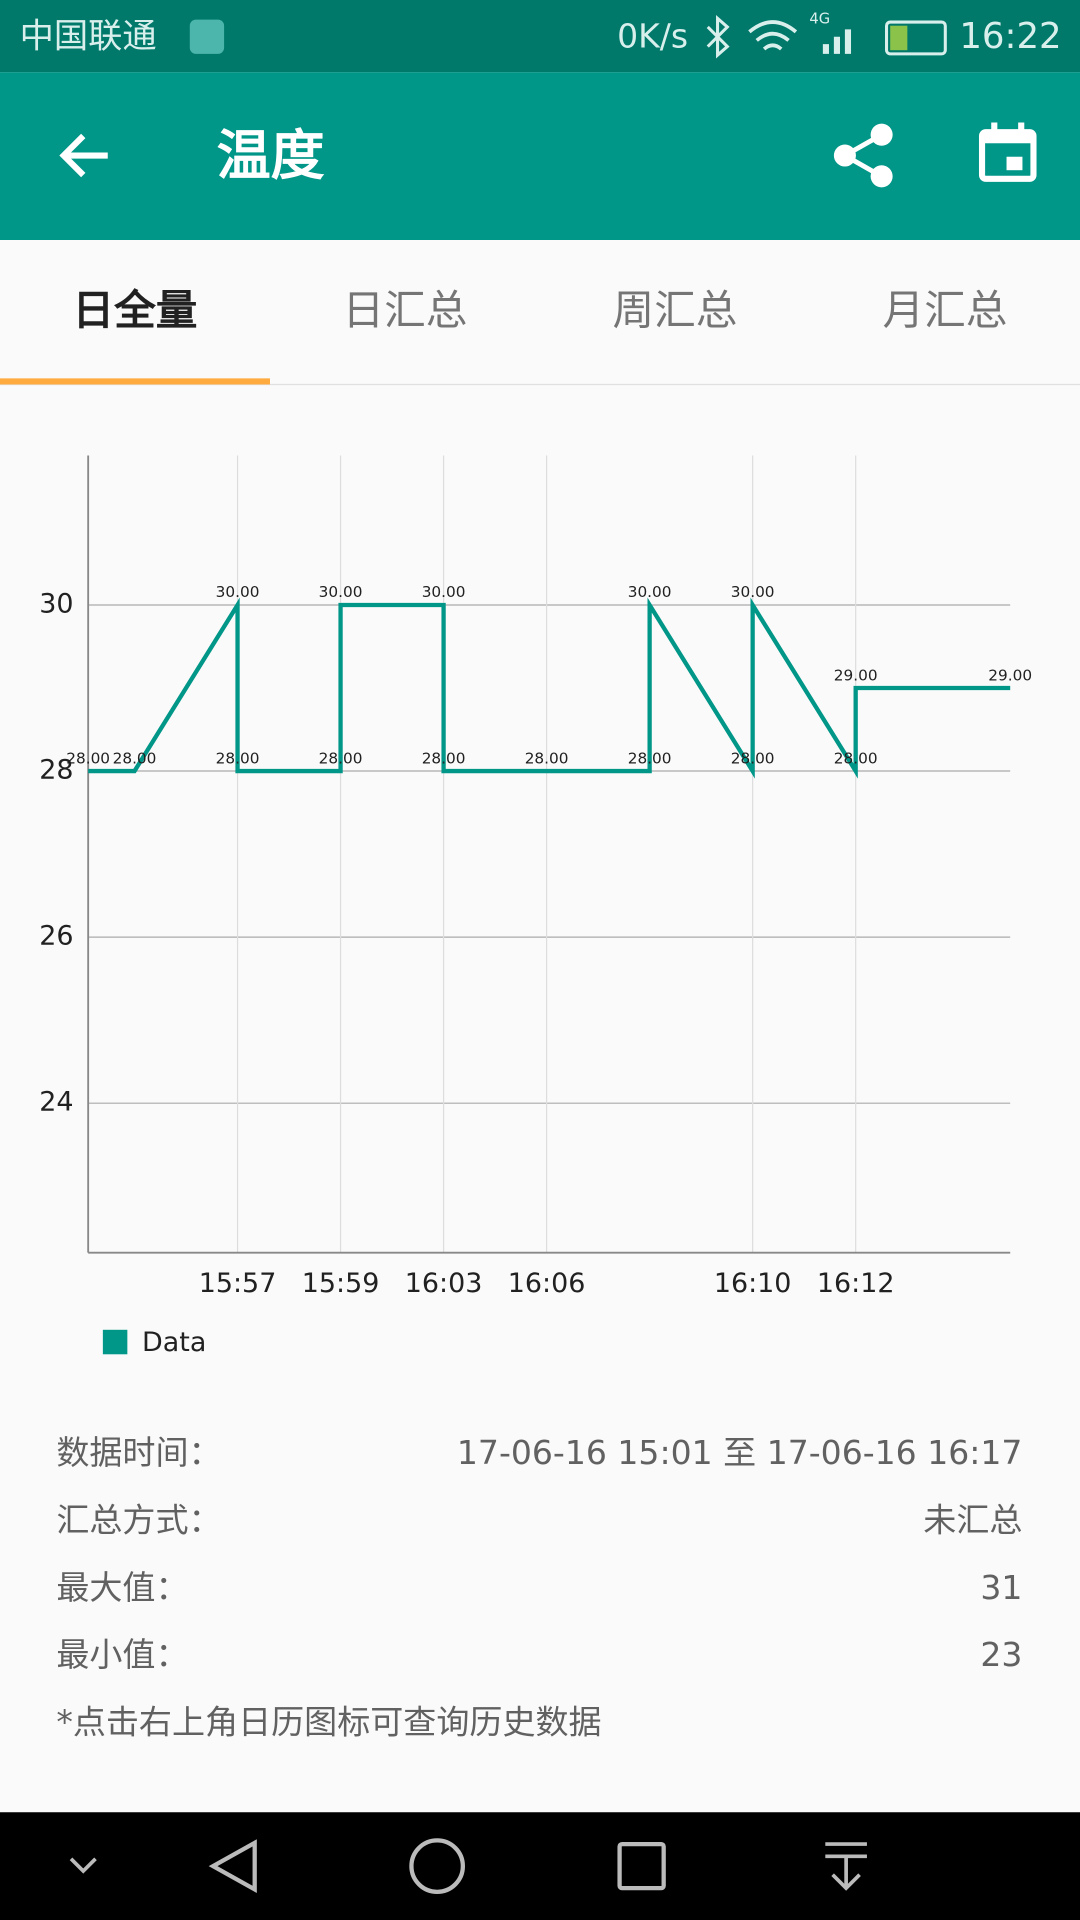 This screenshot has width=1080, height=1920. Describe the element at coordinates (773, 35) in the screenshot. I see `wifi-icon` at that location.